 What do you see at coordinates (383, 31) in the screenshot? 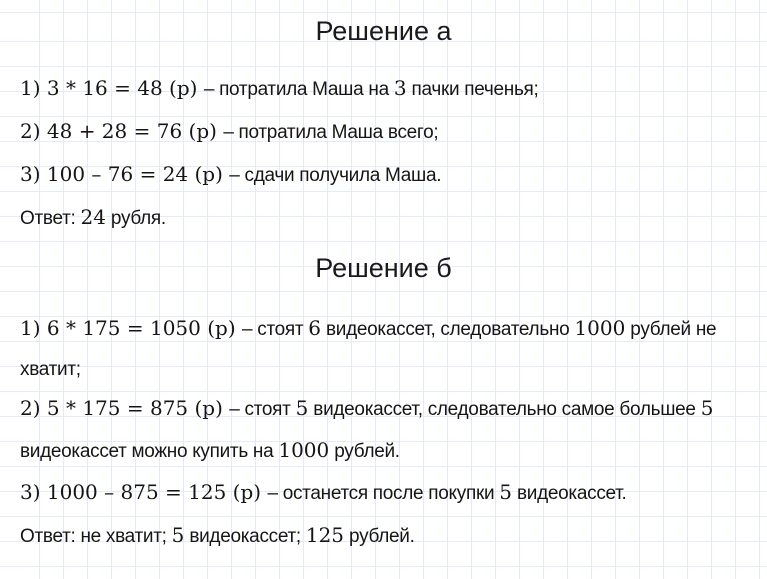
I see `section-a-title: Решение а` at bounding box center [383, 31].